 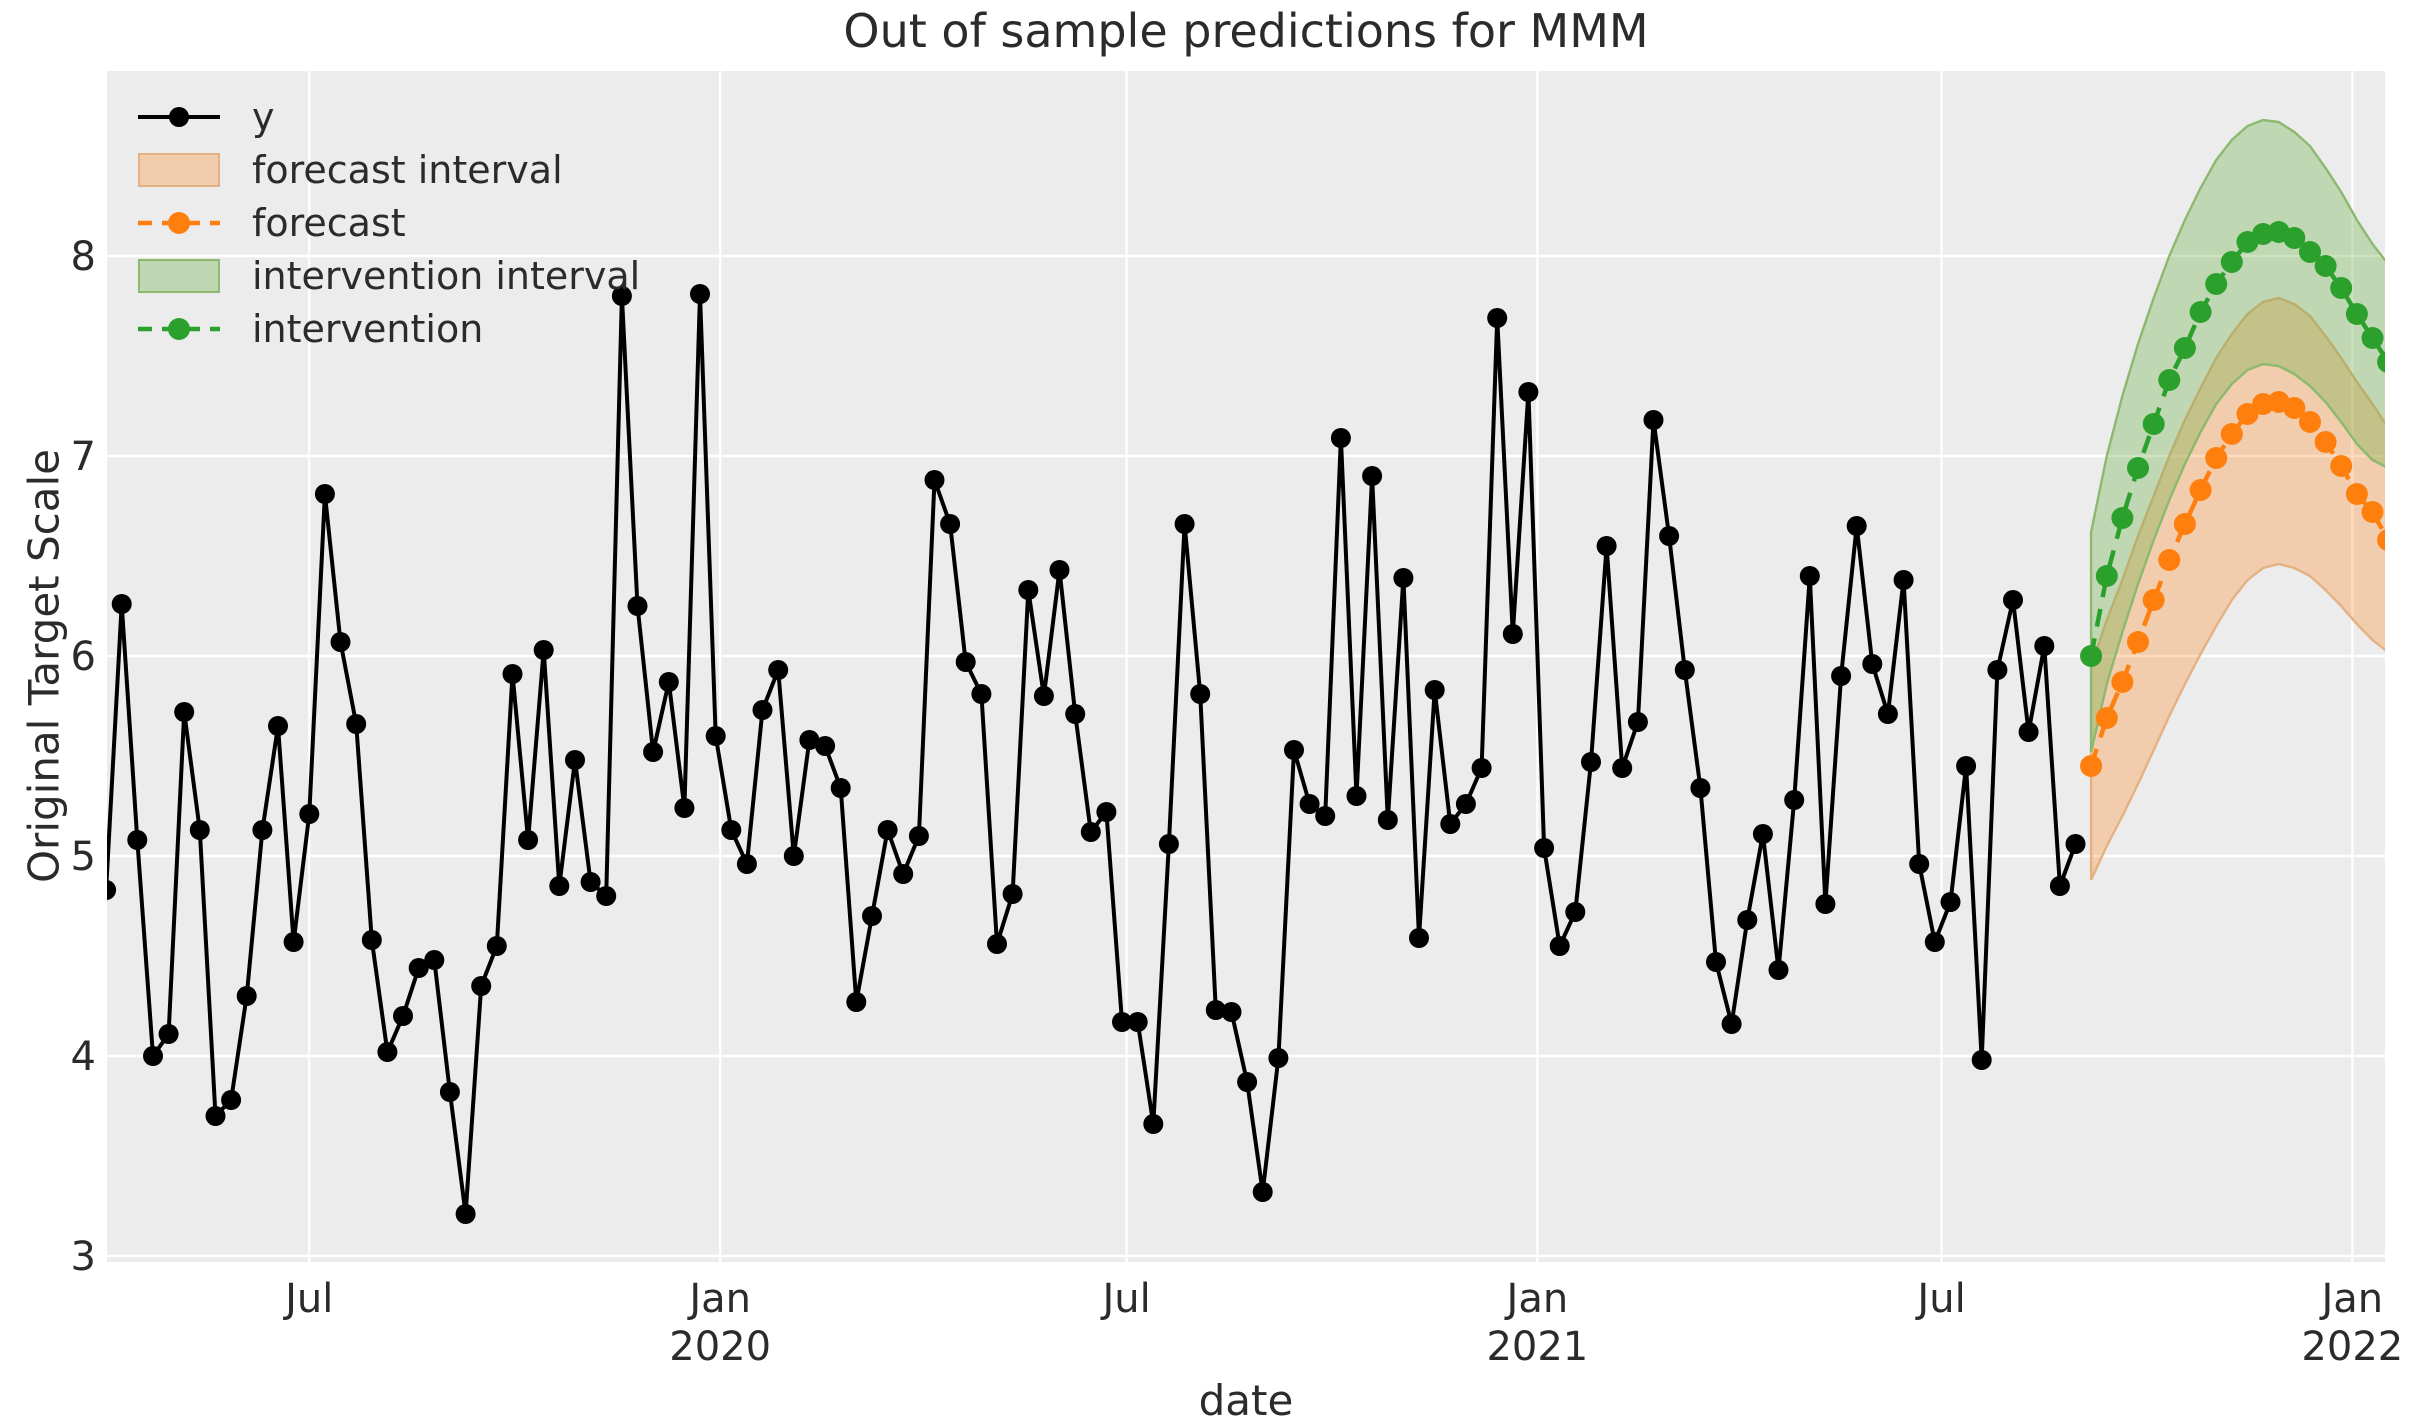 What do you see at coordinates (2352, 1347) in the screenshot?
I see `x-tick-year-label: 2022` at bounding box center [2352, 1347].